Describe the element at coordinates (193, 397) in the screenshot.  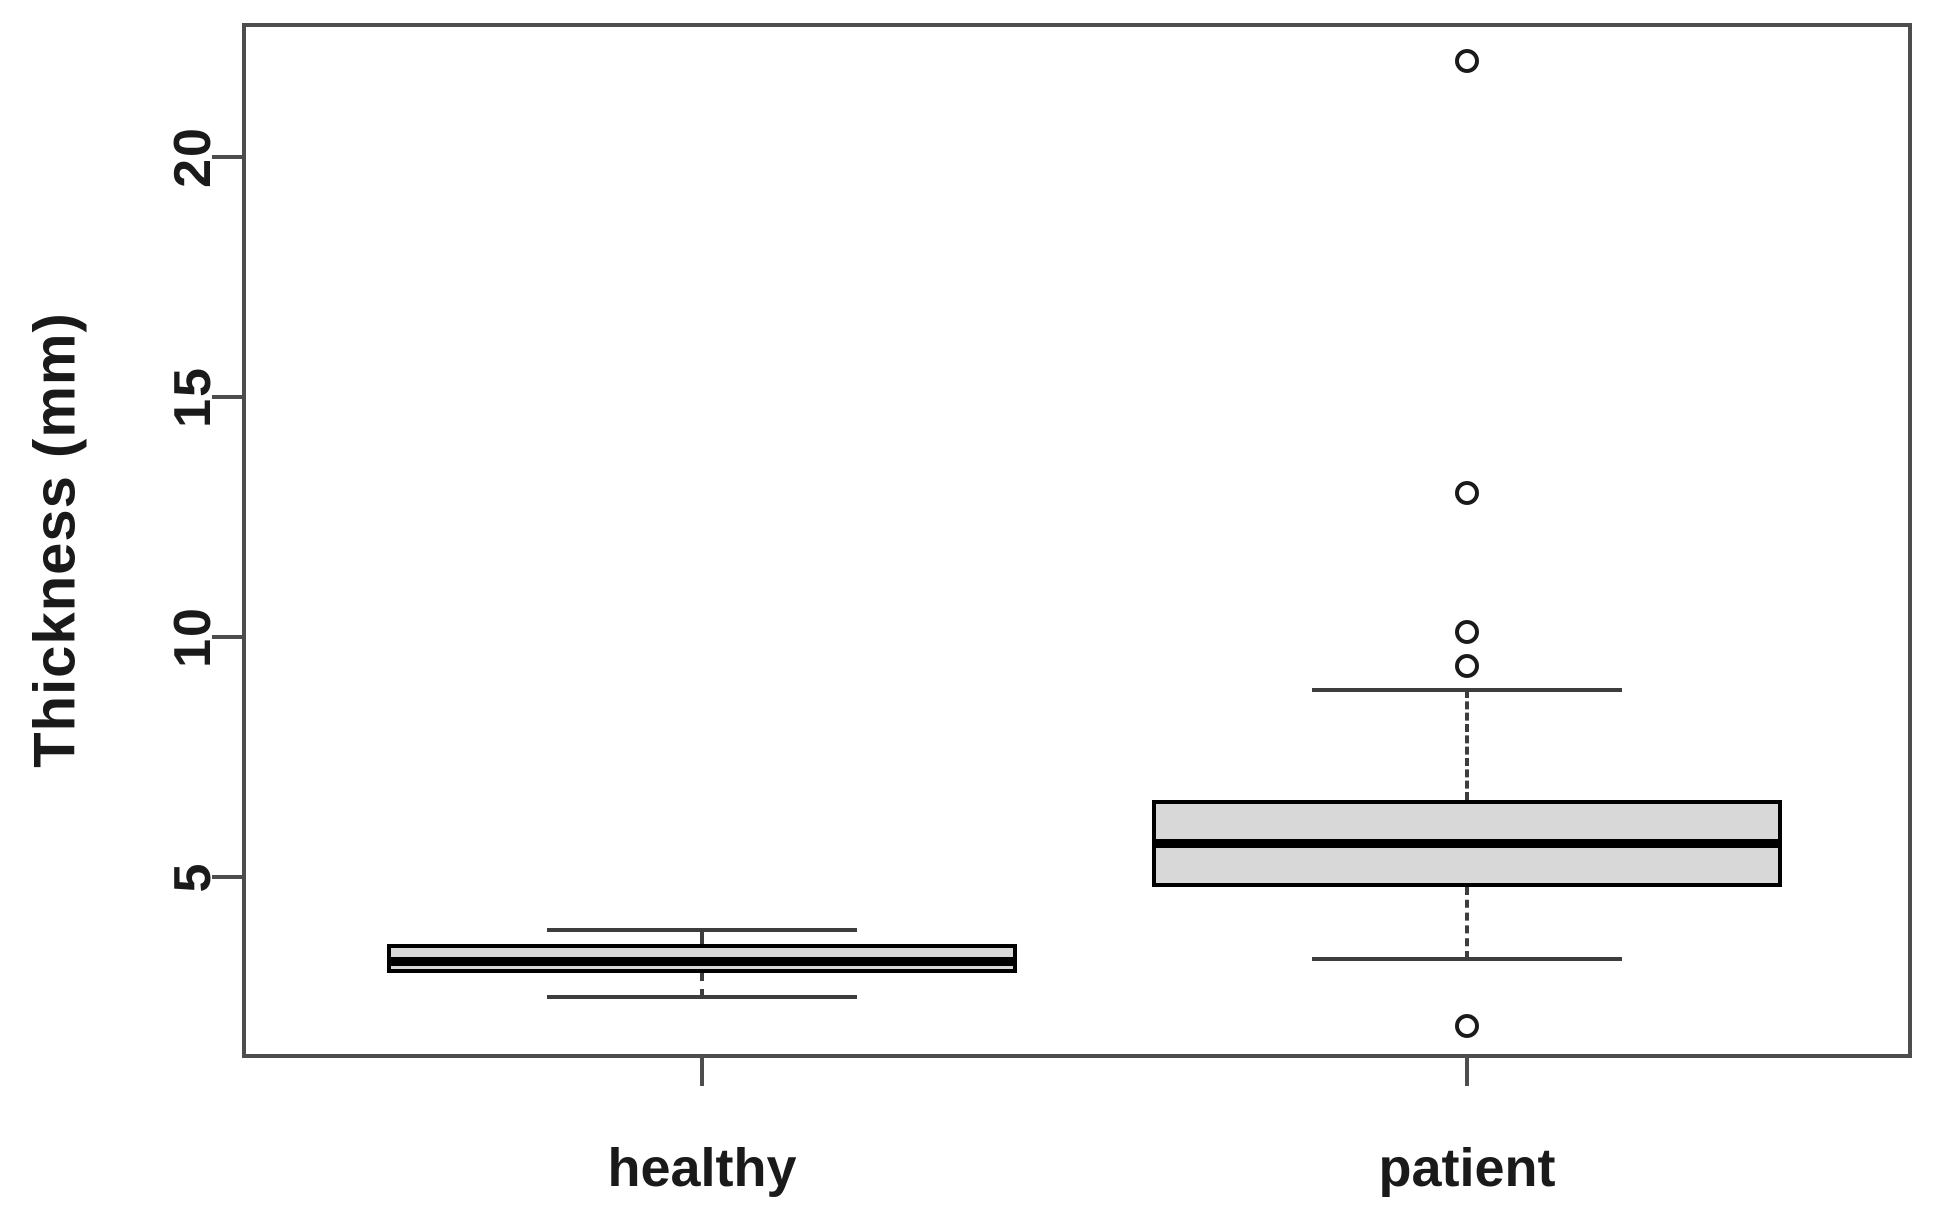
I see `y-tick-label: 15` at that location.